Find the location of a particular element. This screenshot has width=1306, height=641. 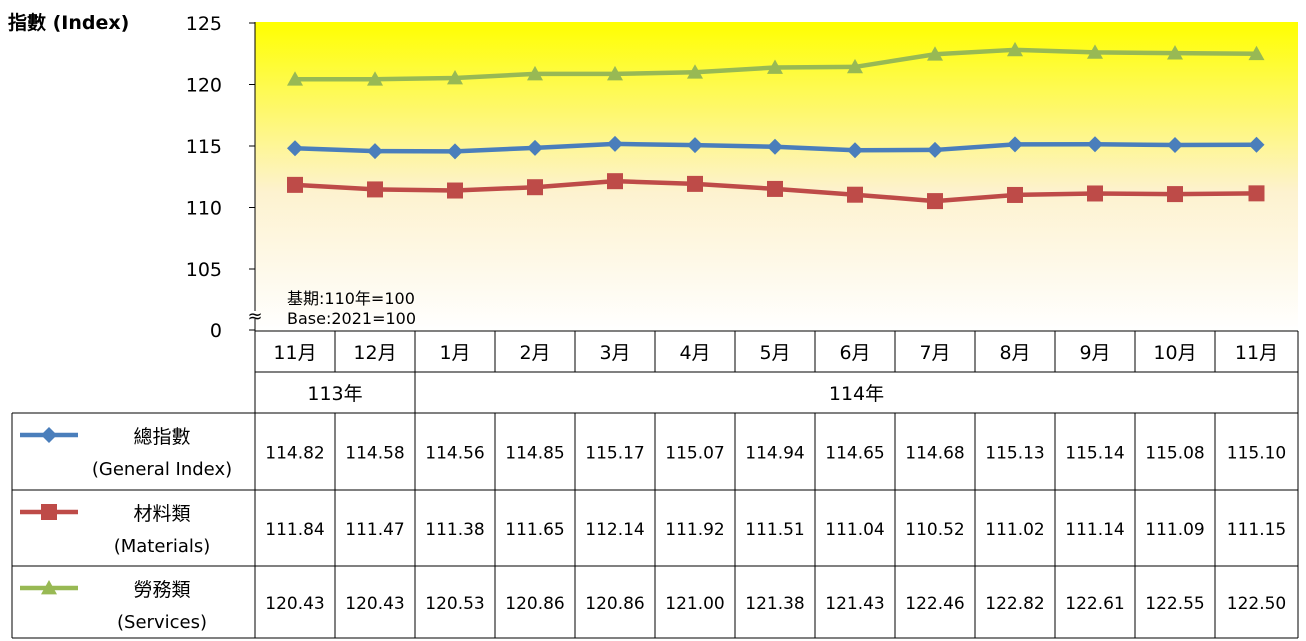

data-value-cell: 114.65 is located at coordinates (854, 454).